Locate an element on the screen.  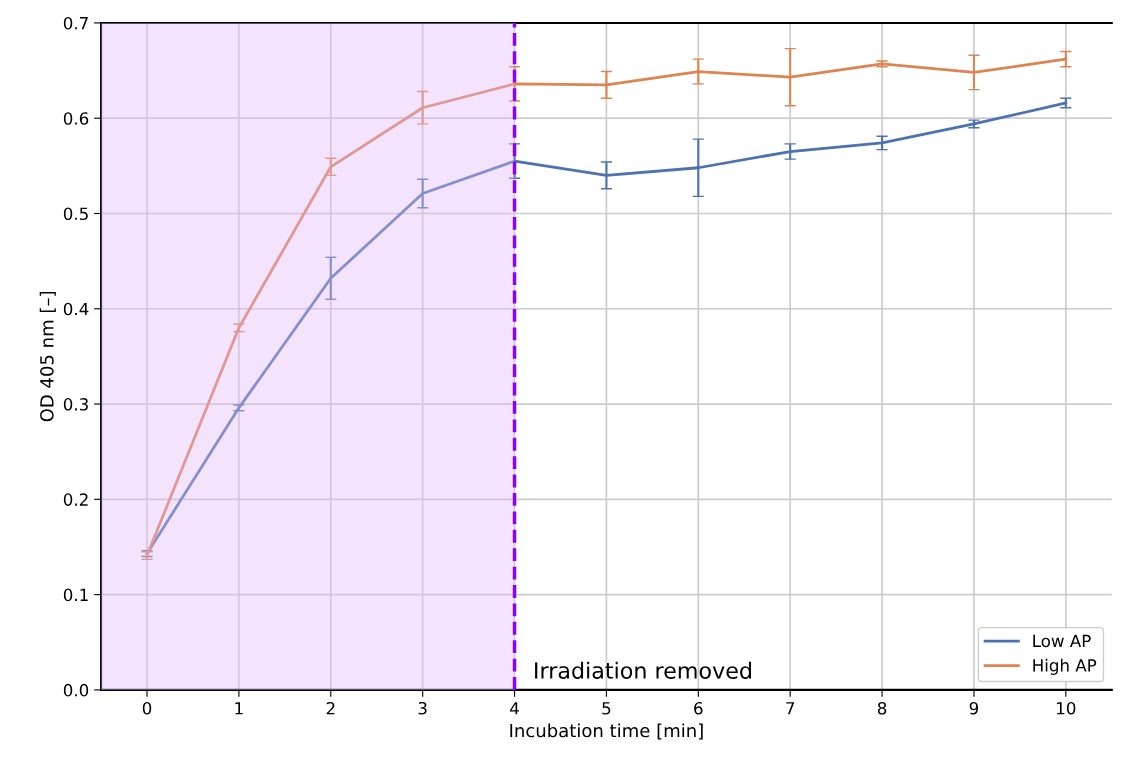
x-tick-label: 5 is located at coordinates (606, 708).